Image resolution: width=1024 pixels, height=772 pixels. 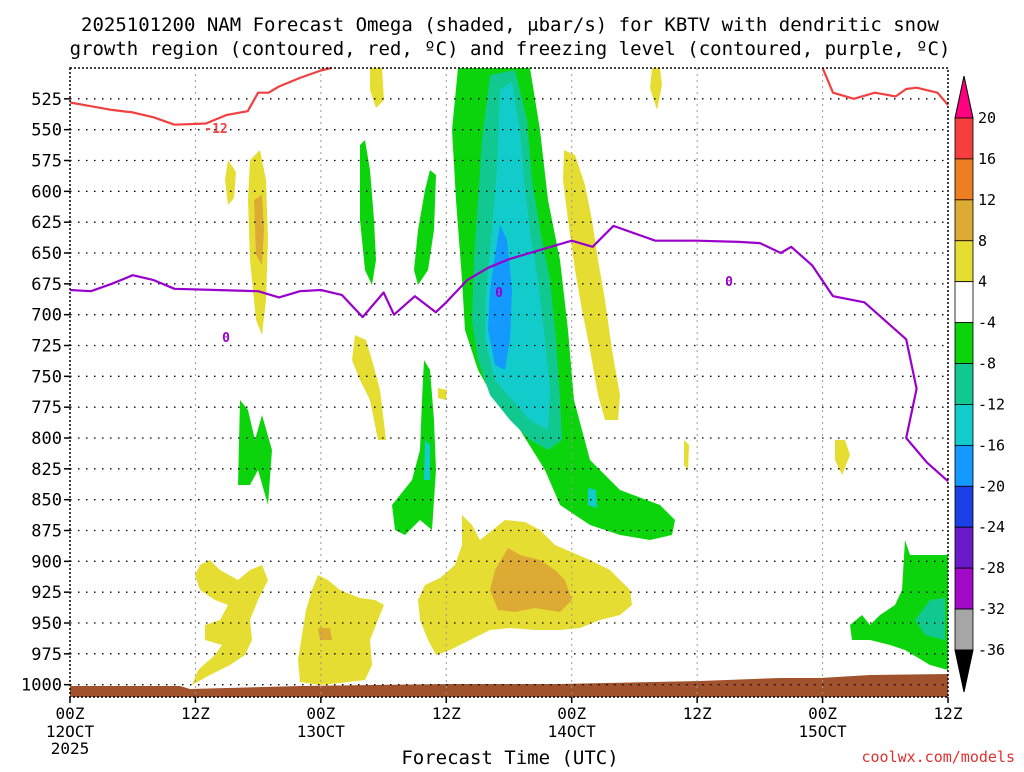 I want to click on y-tick-label: 725, so click(x=46, y=347).